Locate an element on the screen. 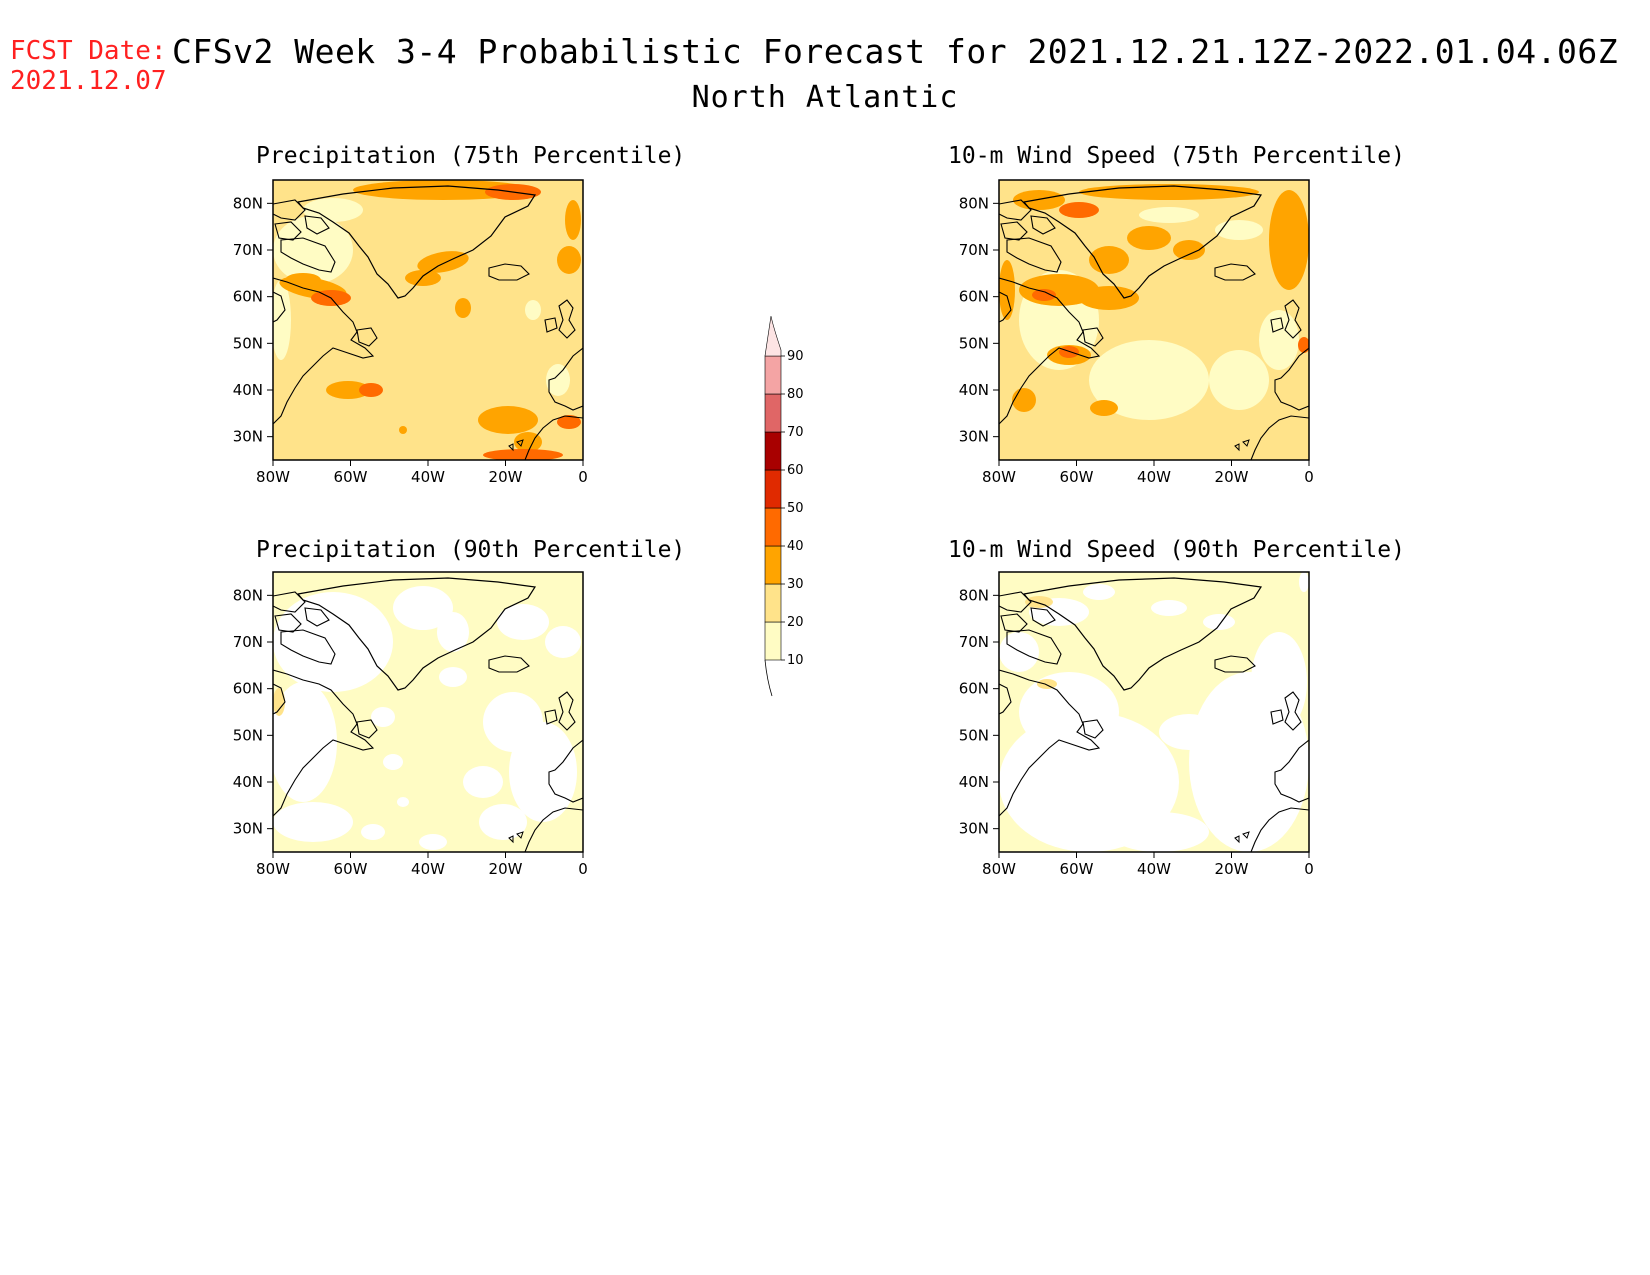 This screenshot has height=1275, width=1650. fcst-date-value: 2021.12.07 is located at coordinates (88, 81).